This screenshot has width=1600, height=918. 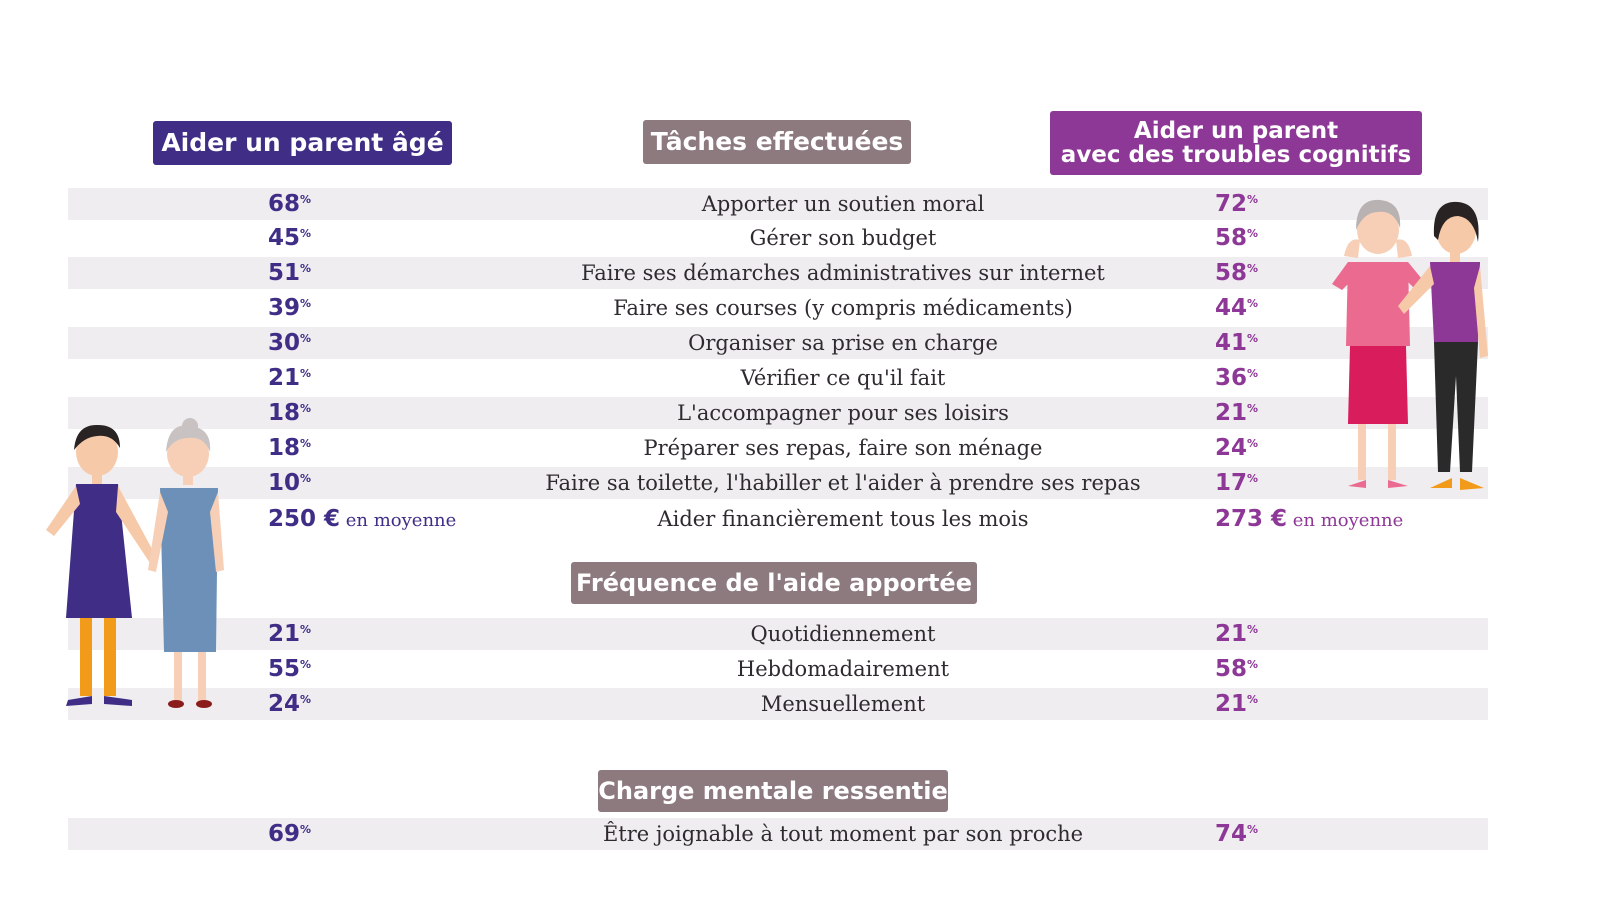 What do you see at coordinates (284, 204) in the screenshot?
I see `left-value-number: 68` at bounding box center [284, 204].